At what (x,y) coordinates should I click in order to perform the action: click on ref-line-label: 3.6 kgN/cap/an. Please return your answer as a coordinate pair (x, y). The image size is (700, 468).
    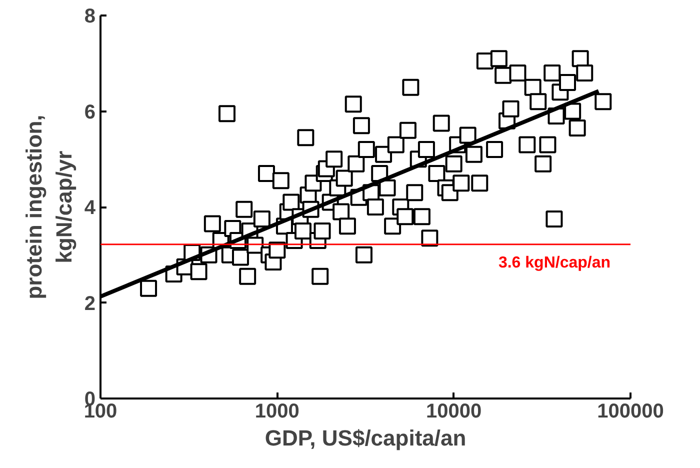
    Looking at the image, I should click on (554, 263).